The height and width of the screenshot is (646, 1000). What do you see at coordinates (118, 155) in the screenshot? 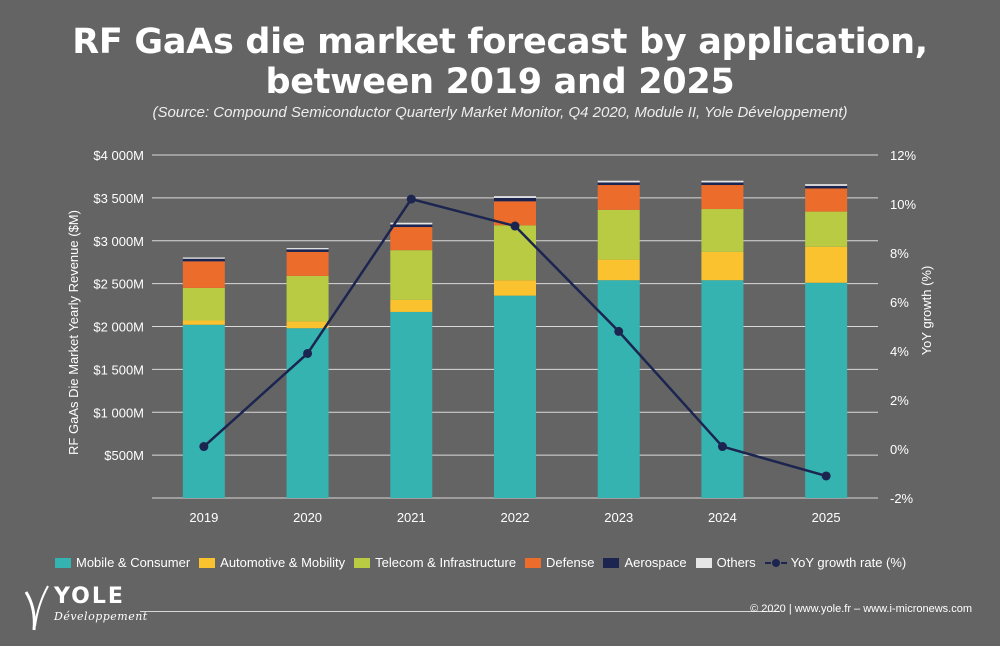
I see `y-tick-label: $4 000M` at bounding box center [118, 155].